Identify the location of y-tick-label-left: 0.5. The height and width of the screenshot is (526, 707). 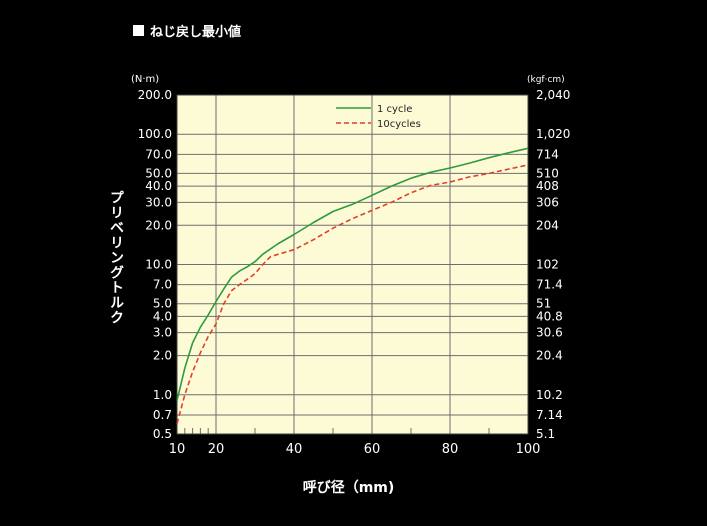
(162, 434).